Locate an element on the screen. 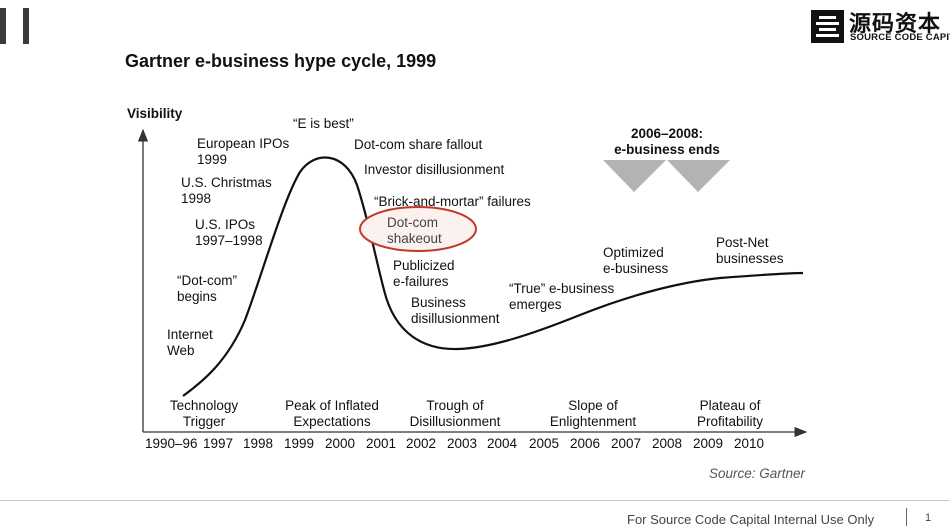 The height and width of the screenshot is (530, 950). annotation-publicized-failures: Publicized e-failures is located at coordinates (424, 273).